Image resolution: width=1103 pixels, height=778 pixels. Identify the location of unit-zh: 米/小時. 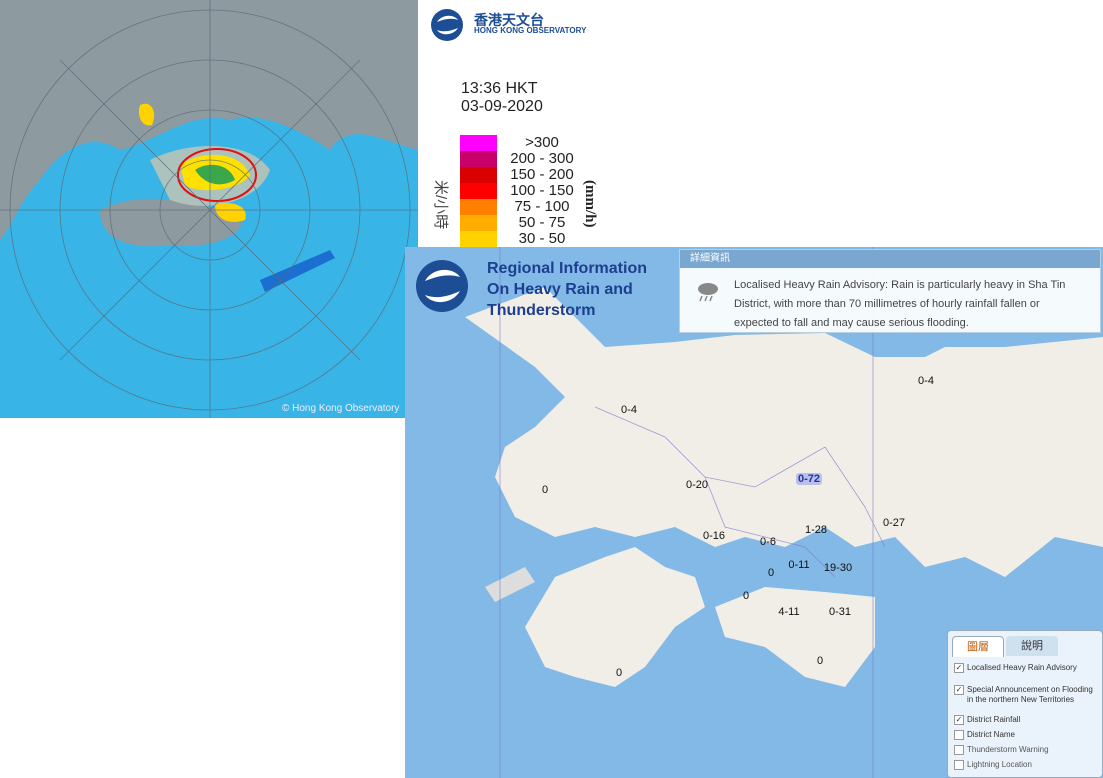
(440, 205).